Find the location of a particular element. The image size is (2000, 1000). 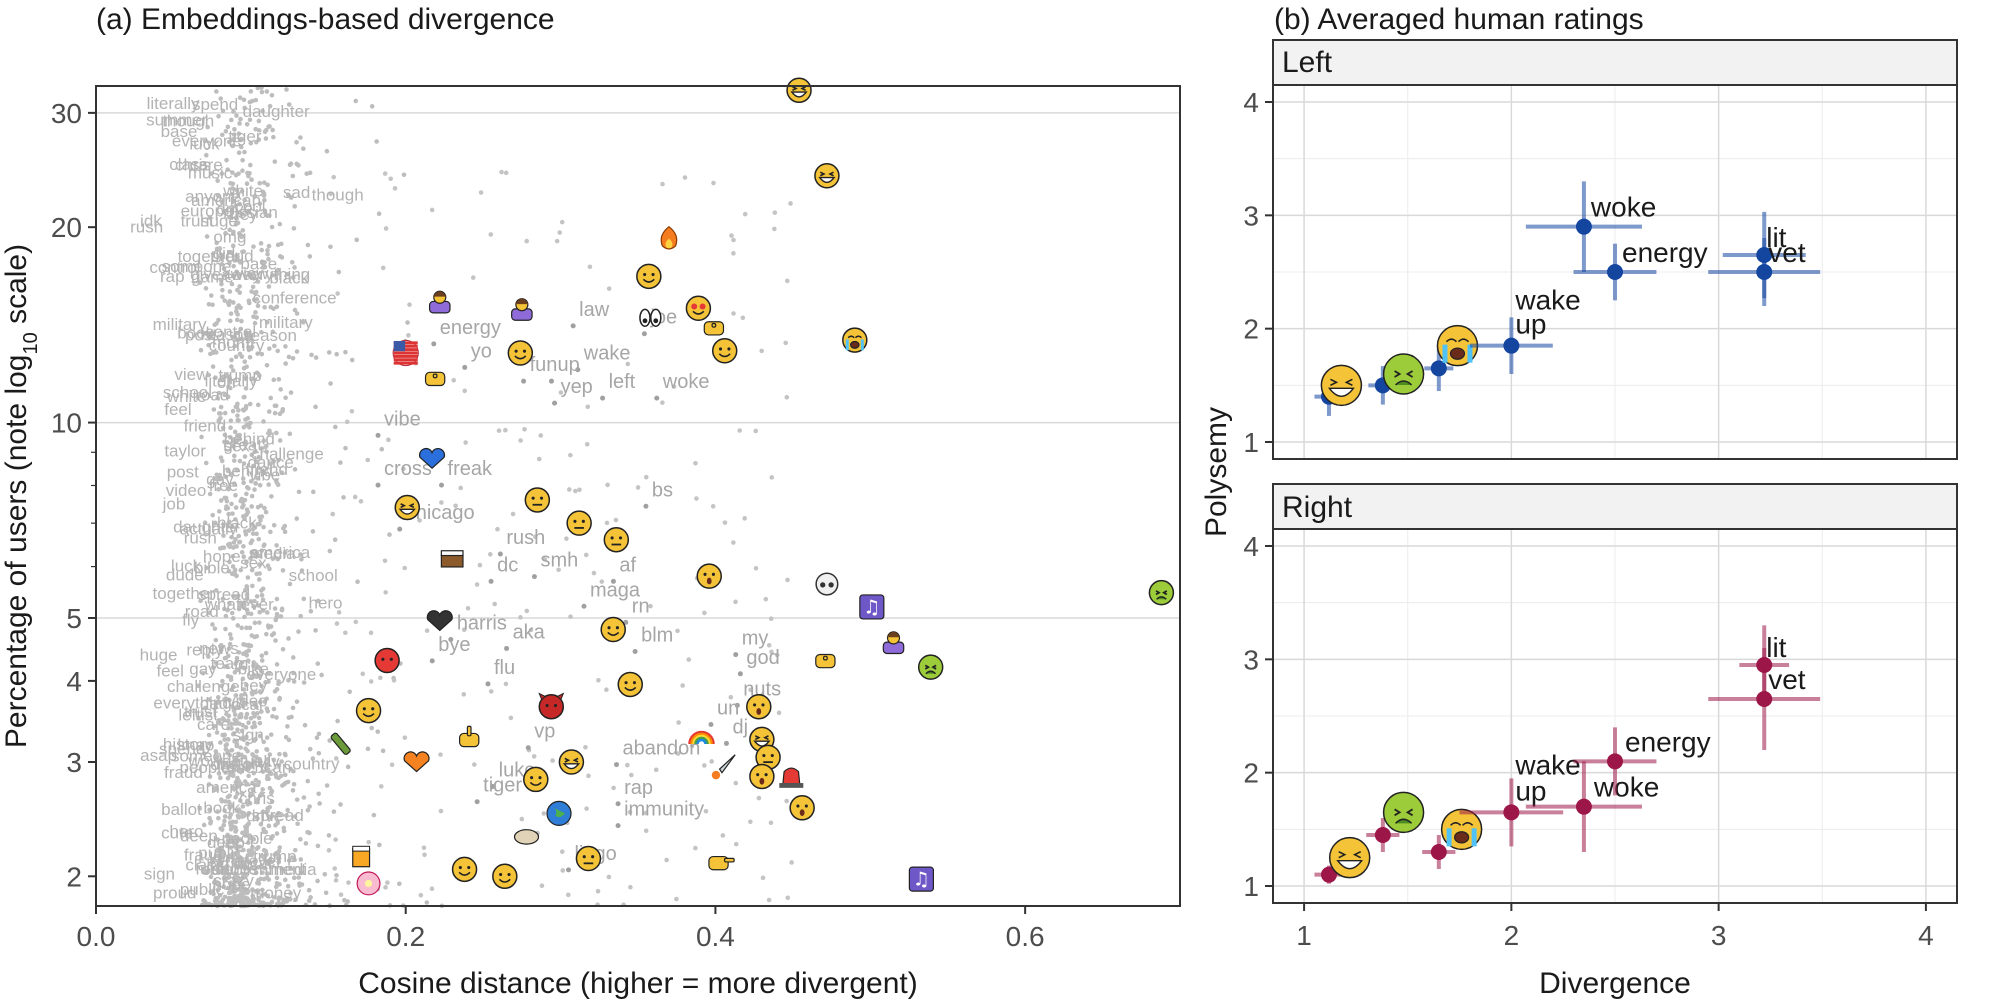

background-word-label: money is located at coordinates (276, 893).